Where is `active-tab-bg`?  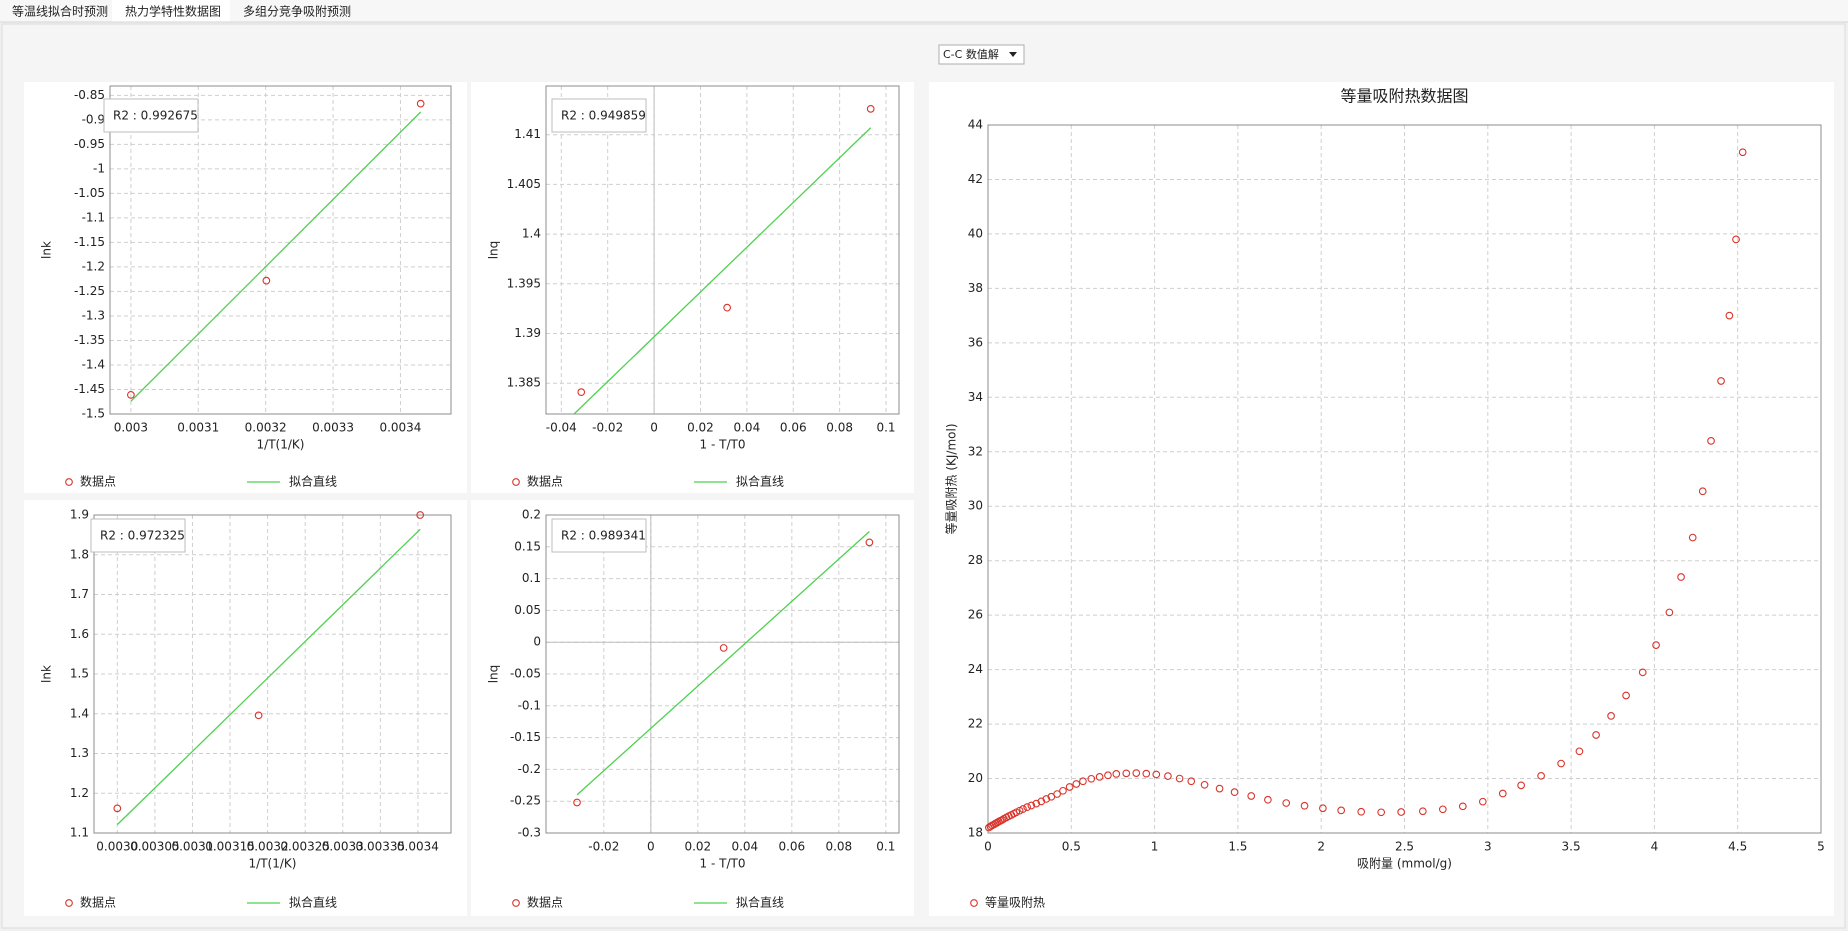
active-tab-bg is located at coordinates (171, 11).